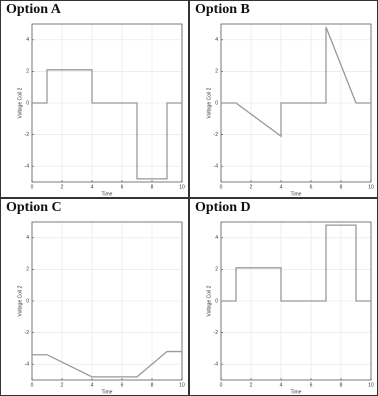 The width and height of the screenshot is (378, 396). Describe the element at coordinates (223, 207) in the screenshot. I see `panel-title: Option D` at that location.